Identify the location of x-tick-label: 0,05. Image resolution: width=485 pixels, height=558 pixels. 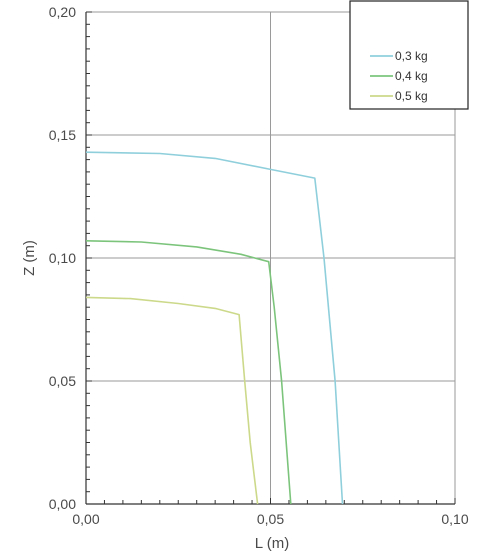
(270, 519).